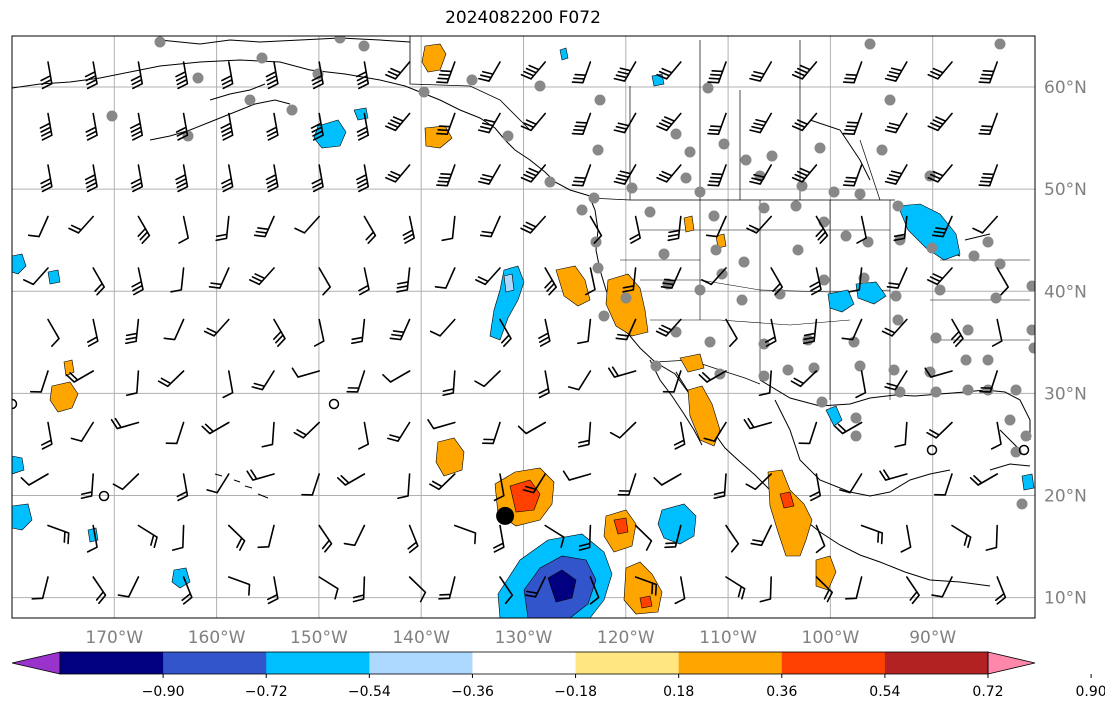 The width and height of the screenshot is (1105, 712). Describe the element at coordinates (319, 638) in the screenshot. I see `lon-label: 150°W` at that location.